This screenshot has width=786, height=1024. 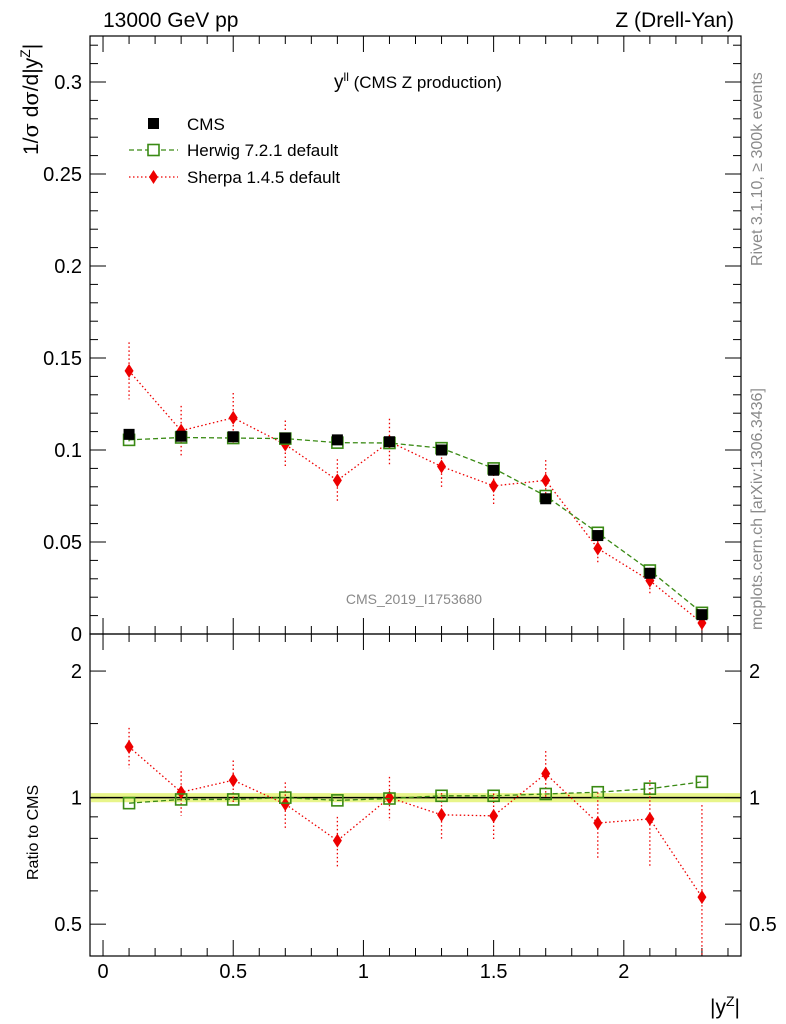 I want to click on ratio-sherpa-line, so click(x=415, y=822).